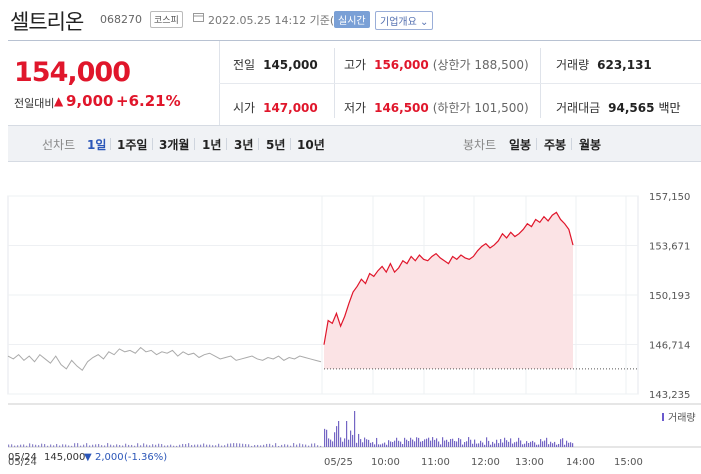 The height and width of the screenshot is (474, 701). I want to click on tab-10y: 10년, so click(311, 145).